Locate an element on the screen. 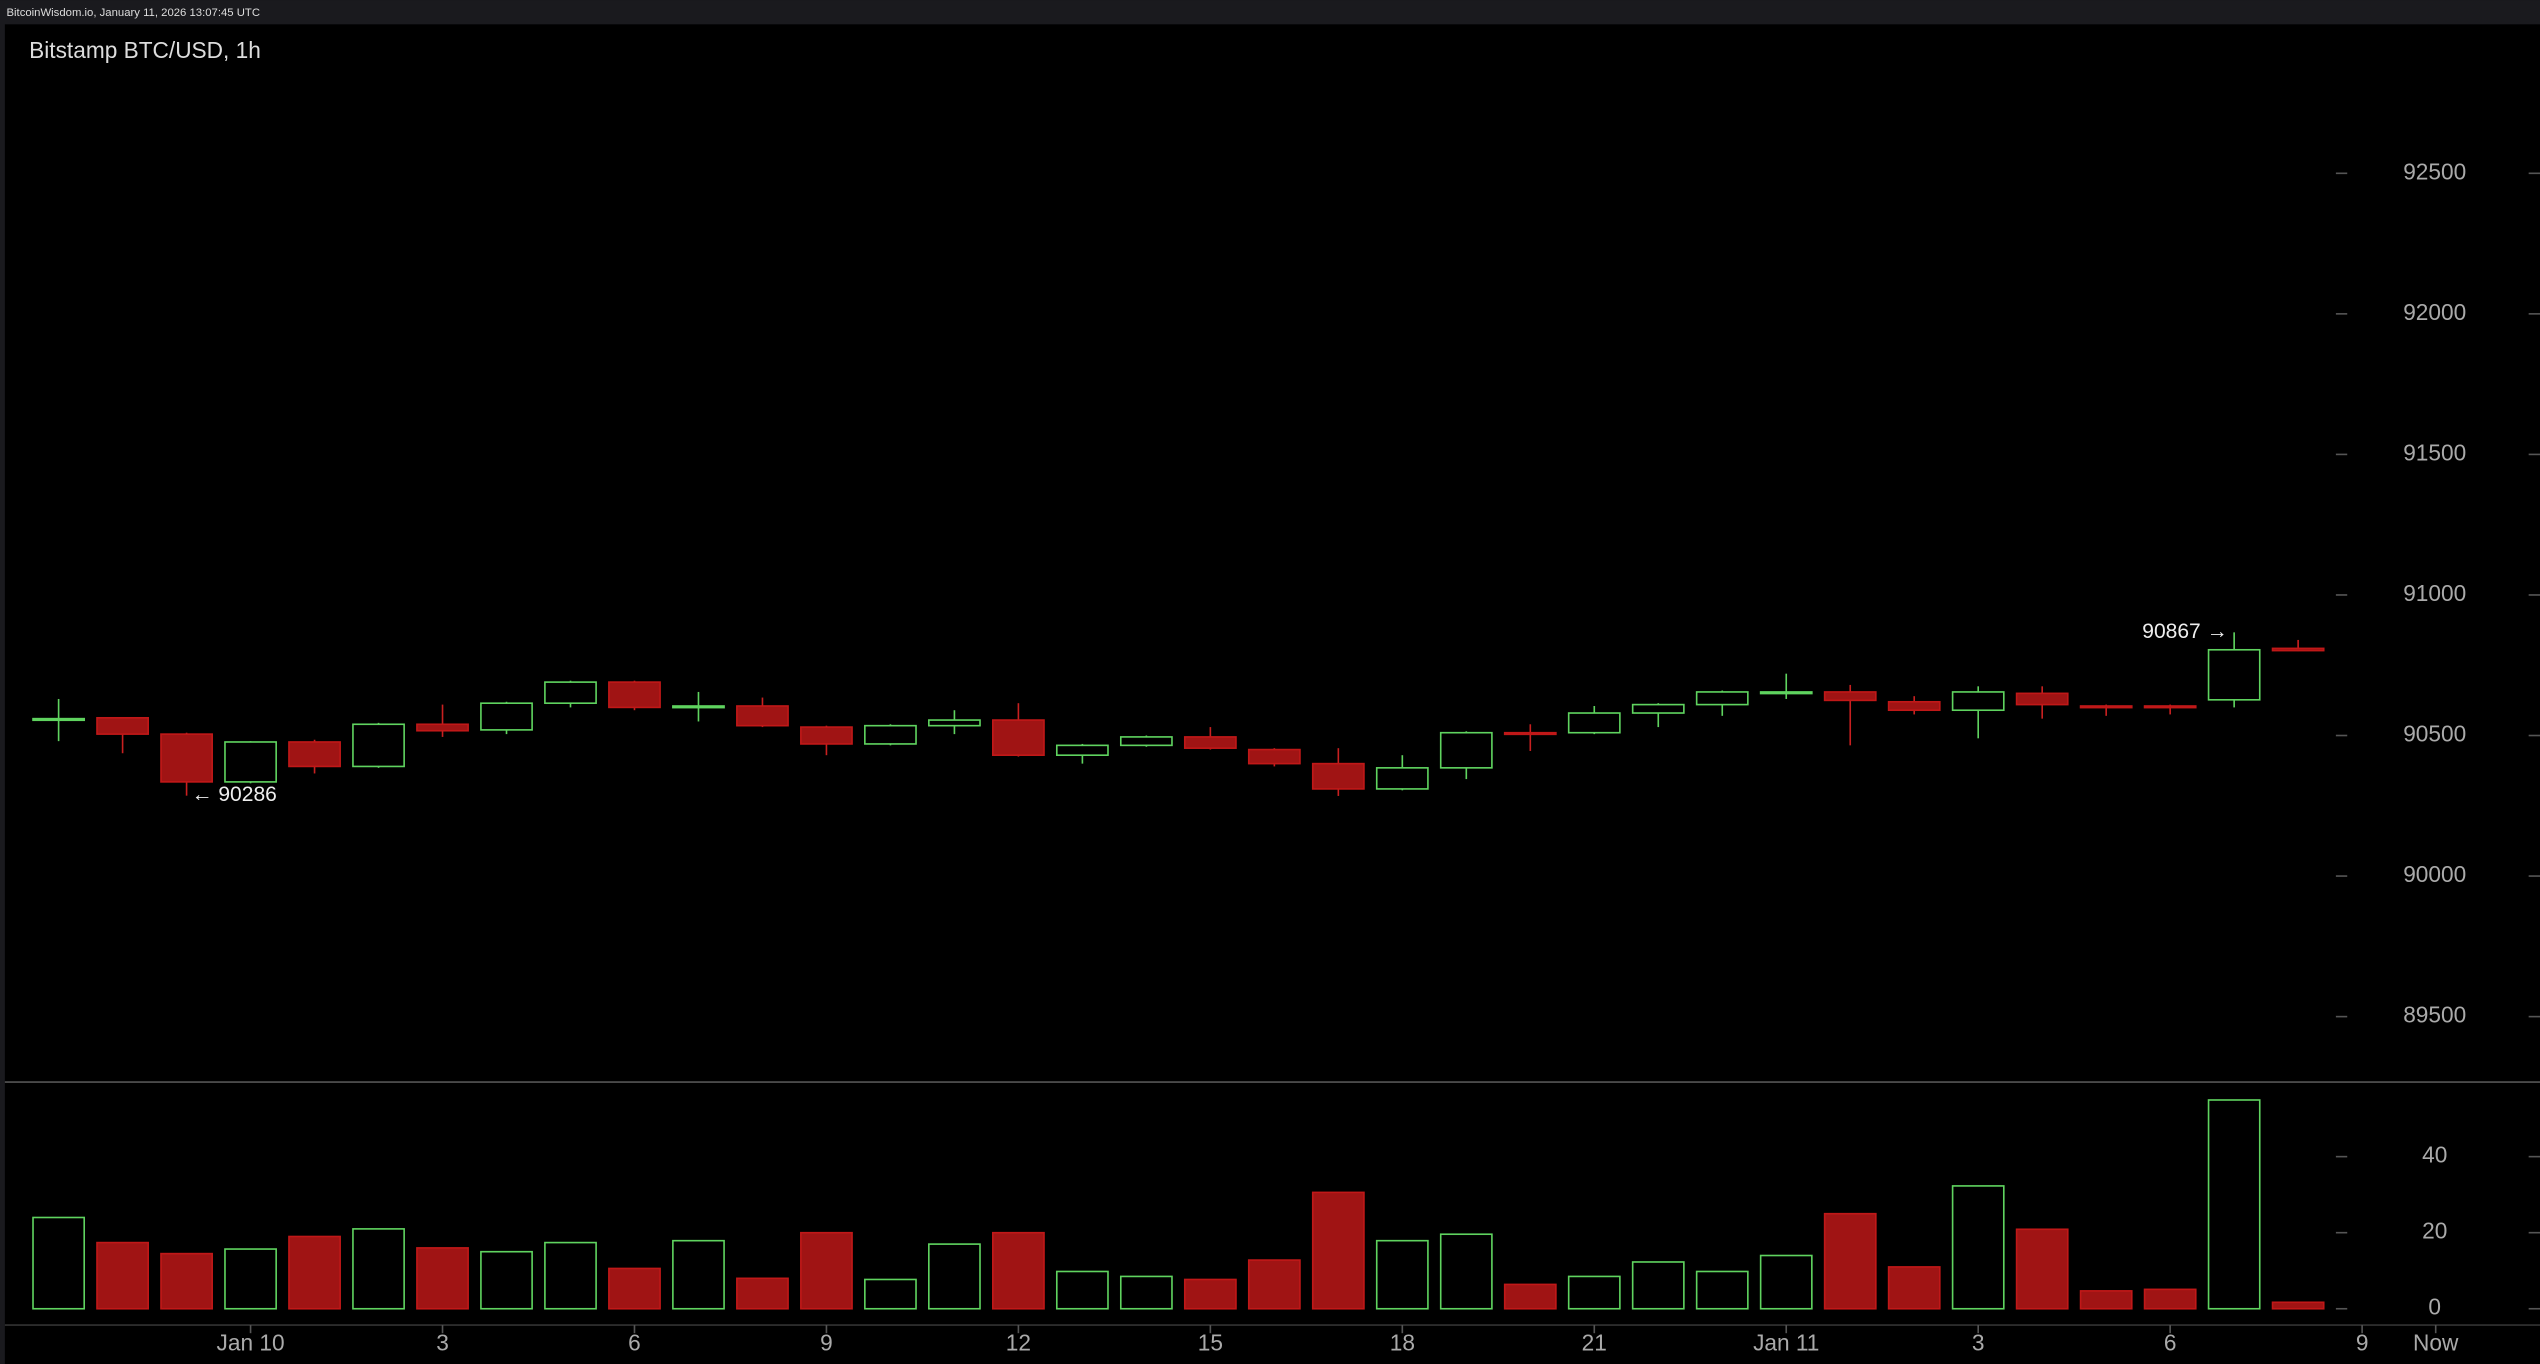  x-tick-label: 12 is located at coordinates (1018, 1343).